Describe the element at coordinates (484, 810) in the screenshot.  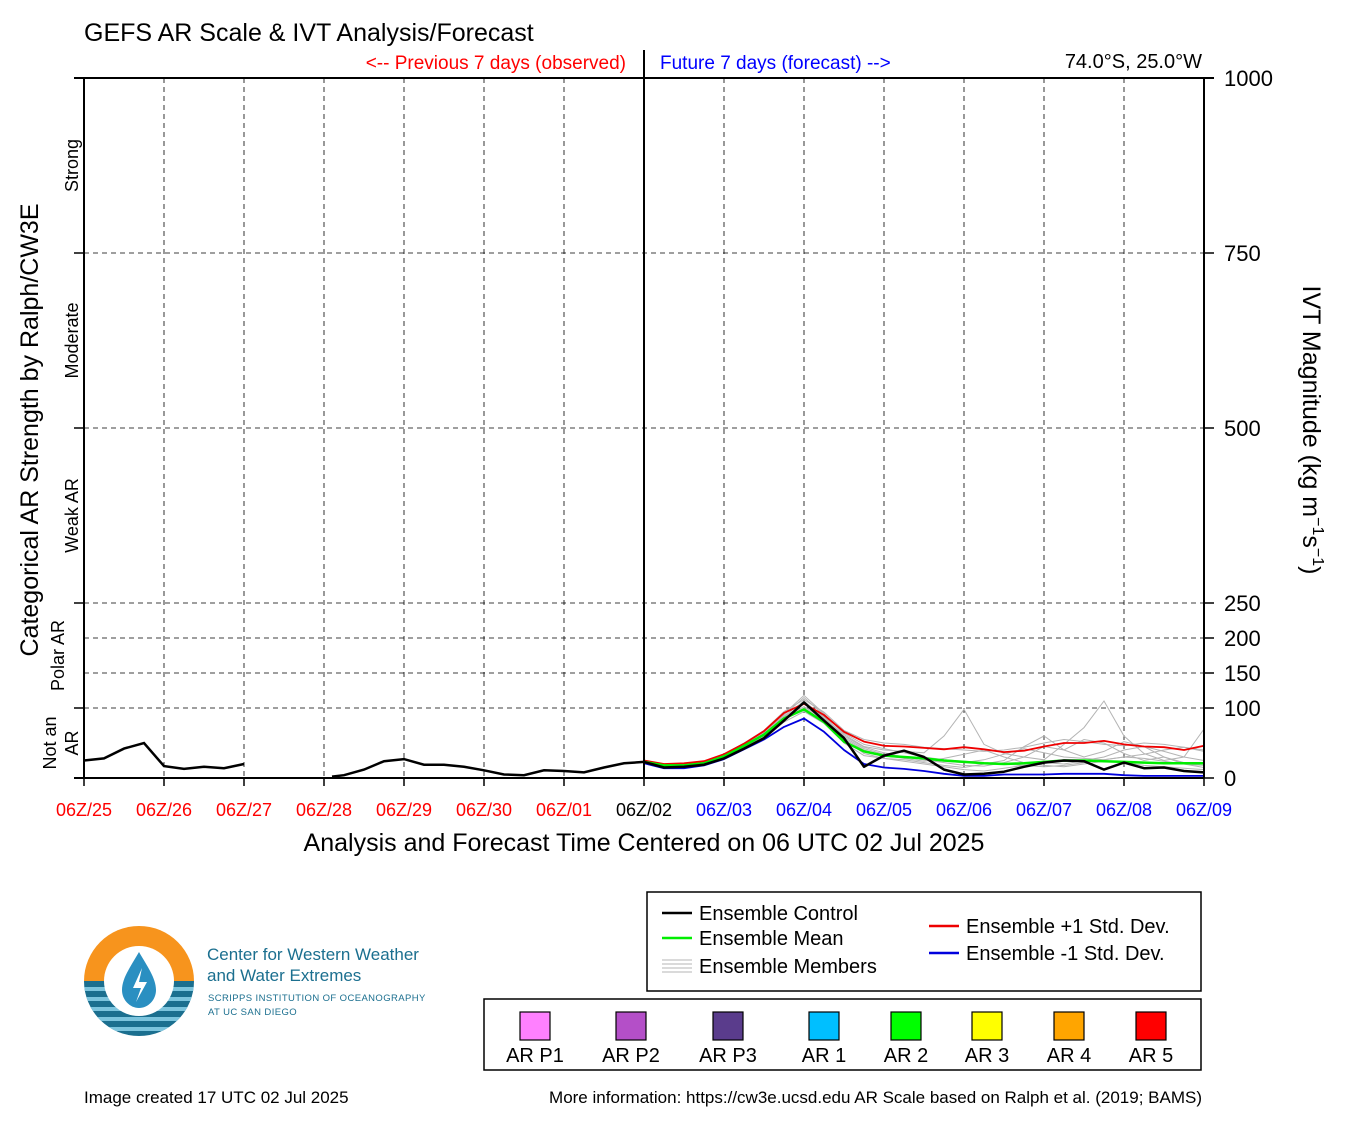
I see `x-tick-label: 06Z/30` at that location.